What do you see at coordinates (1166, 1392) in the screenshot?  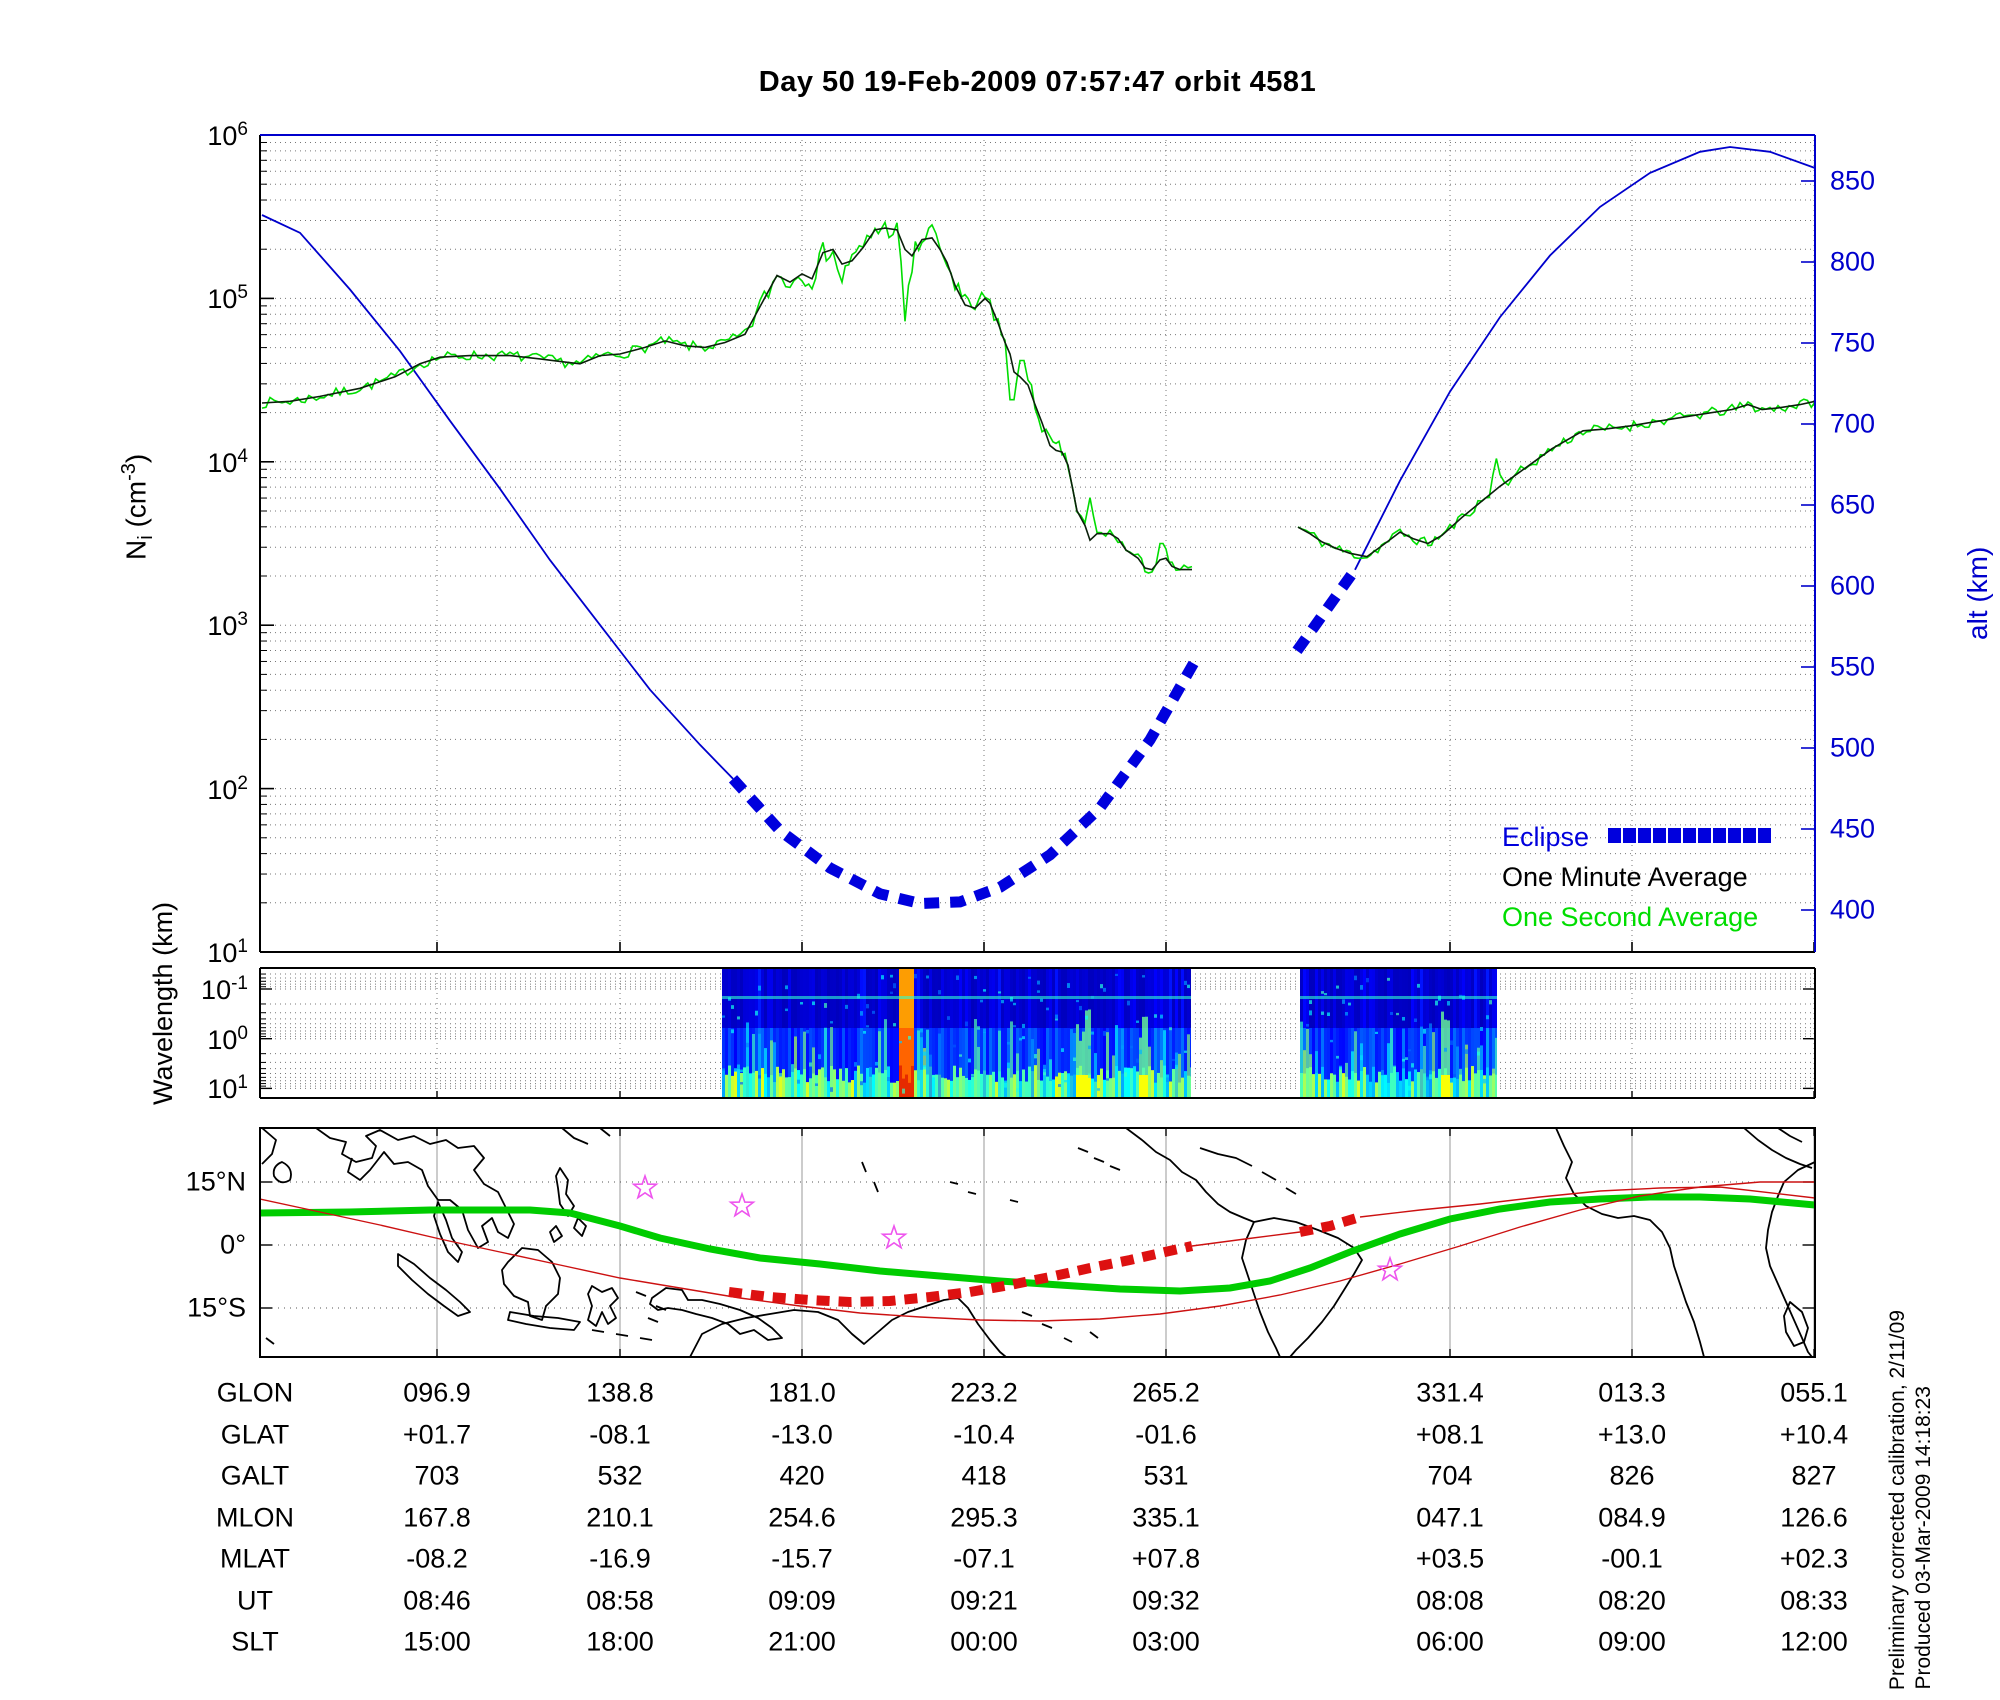 I see `table-cell: 265.2` at bounding box center [1166, 1392].